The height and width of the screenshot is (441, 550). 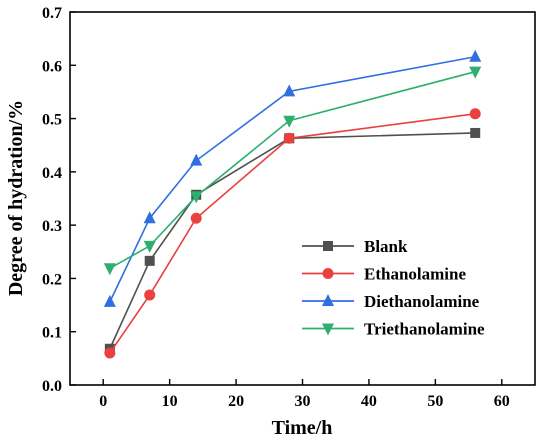 I want to click on legend-item: Blank, so click(x=355, y=246).